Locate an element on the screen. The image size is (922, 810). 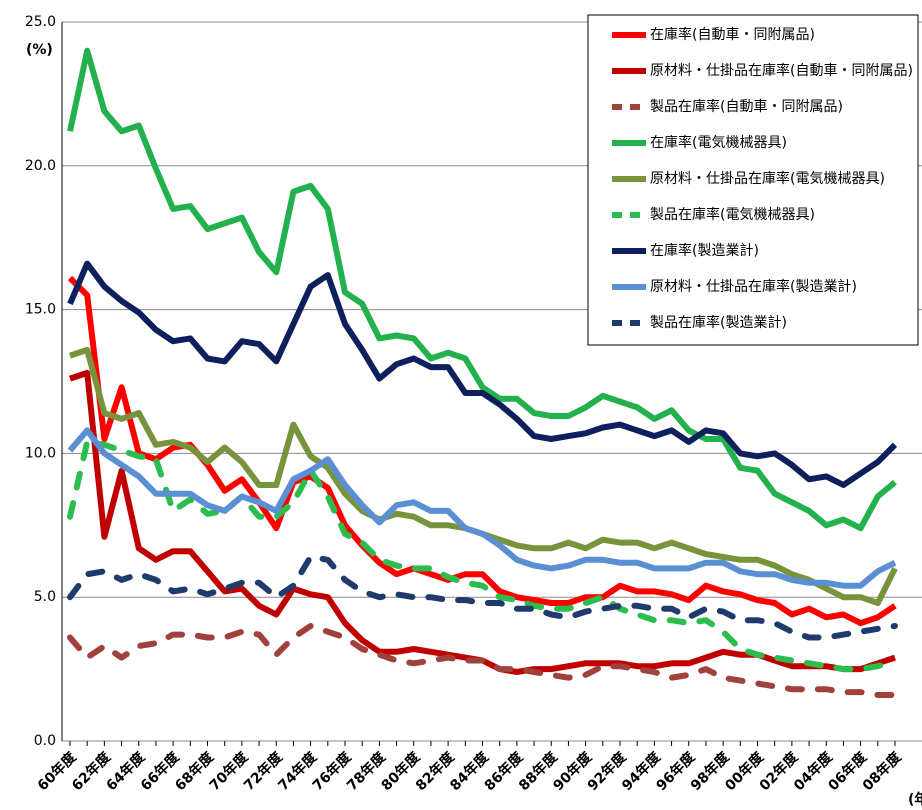
legend-label: 在庫率(電気機械器具) is located at coordinates (718, 142).